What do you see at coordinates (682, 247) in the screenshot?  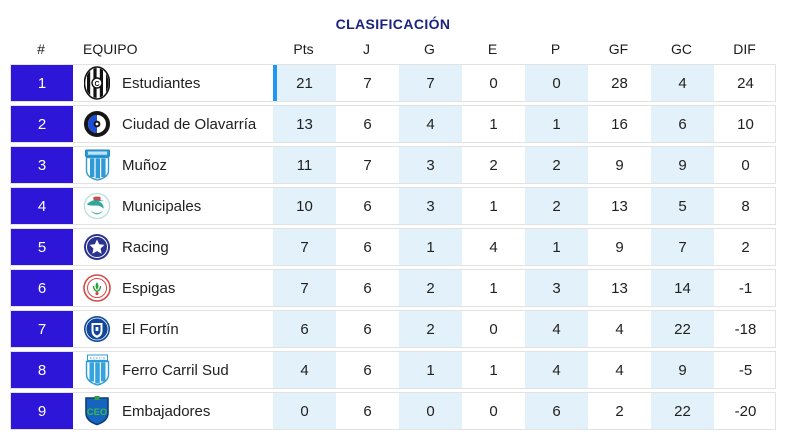 I see `stat-gc: 7` at bounding box center [682, 247].